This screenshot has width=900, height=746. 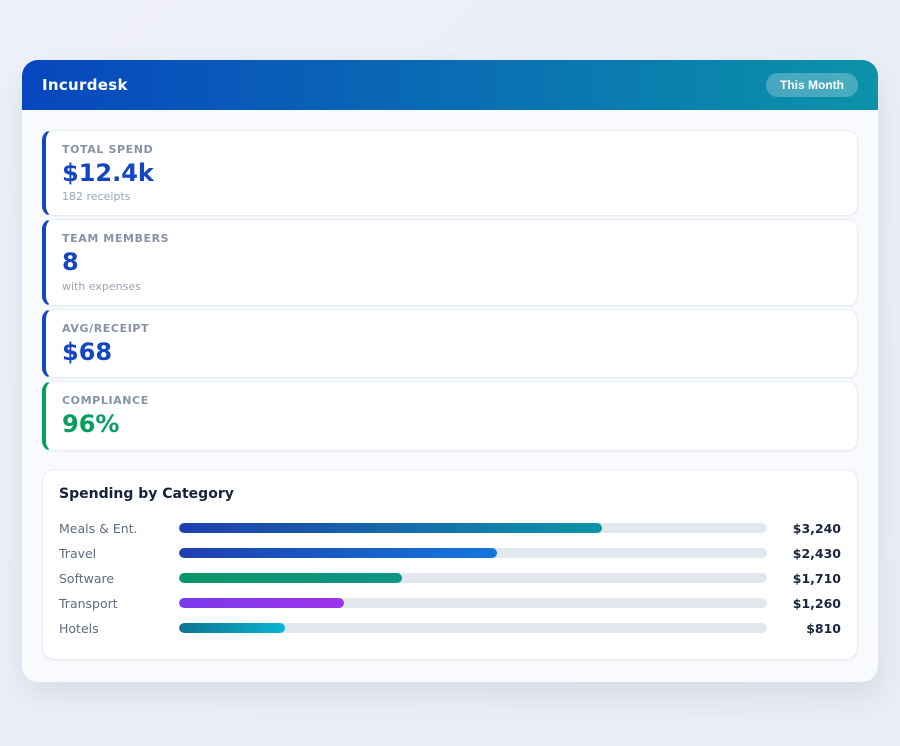 What do you see at coordinates (78, 553) in the screenshot?
I see `chart-category-label: Travel` at bounding box center [78, 553].